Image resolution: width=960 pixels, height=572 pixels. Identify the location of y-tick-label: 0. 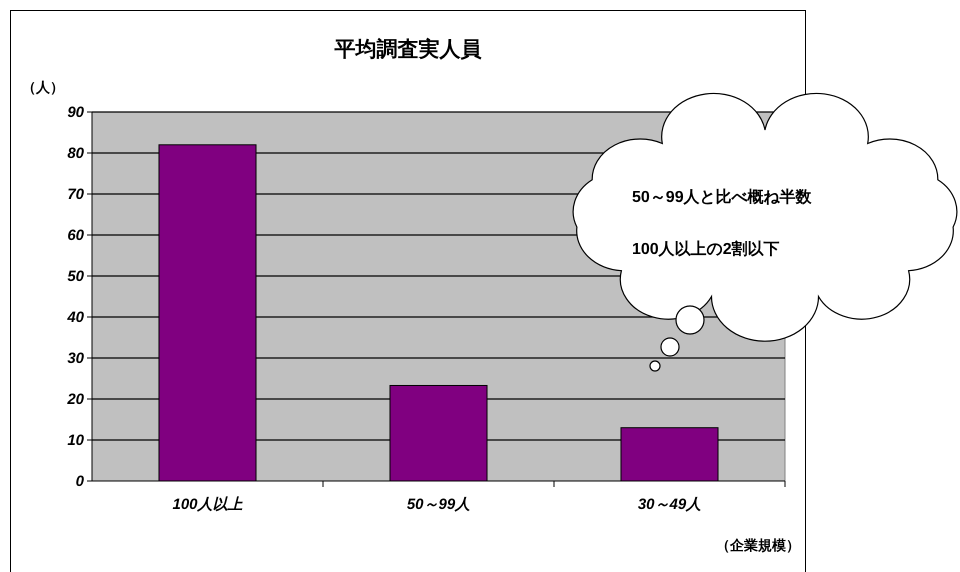
(80, 481).